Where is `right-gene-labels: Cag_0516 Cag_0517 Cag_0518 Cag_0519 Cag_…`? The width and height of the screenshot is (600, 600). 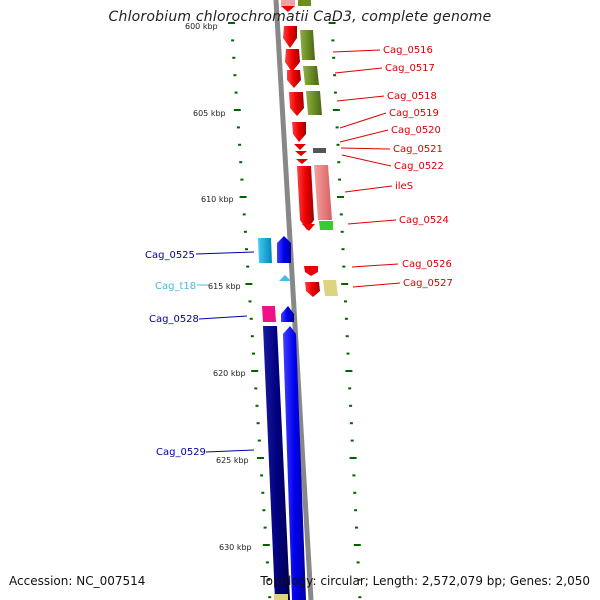
right-gene-labels: Cag_0516 Cag_0517 Cag_0518 Cag_0519 Cag_… is located at coordinates (418, 167).